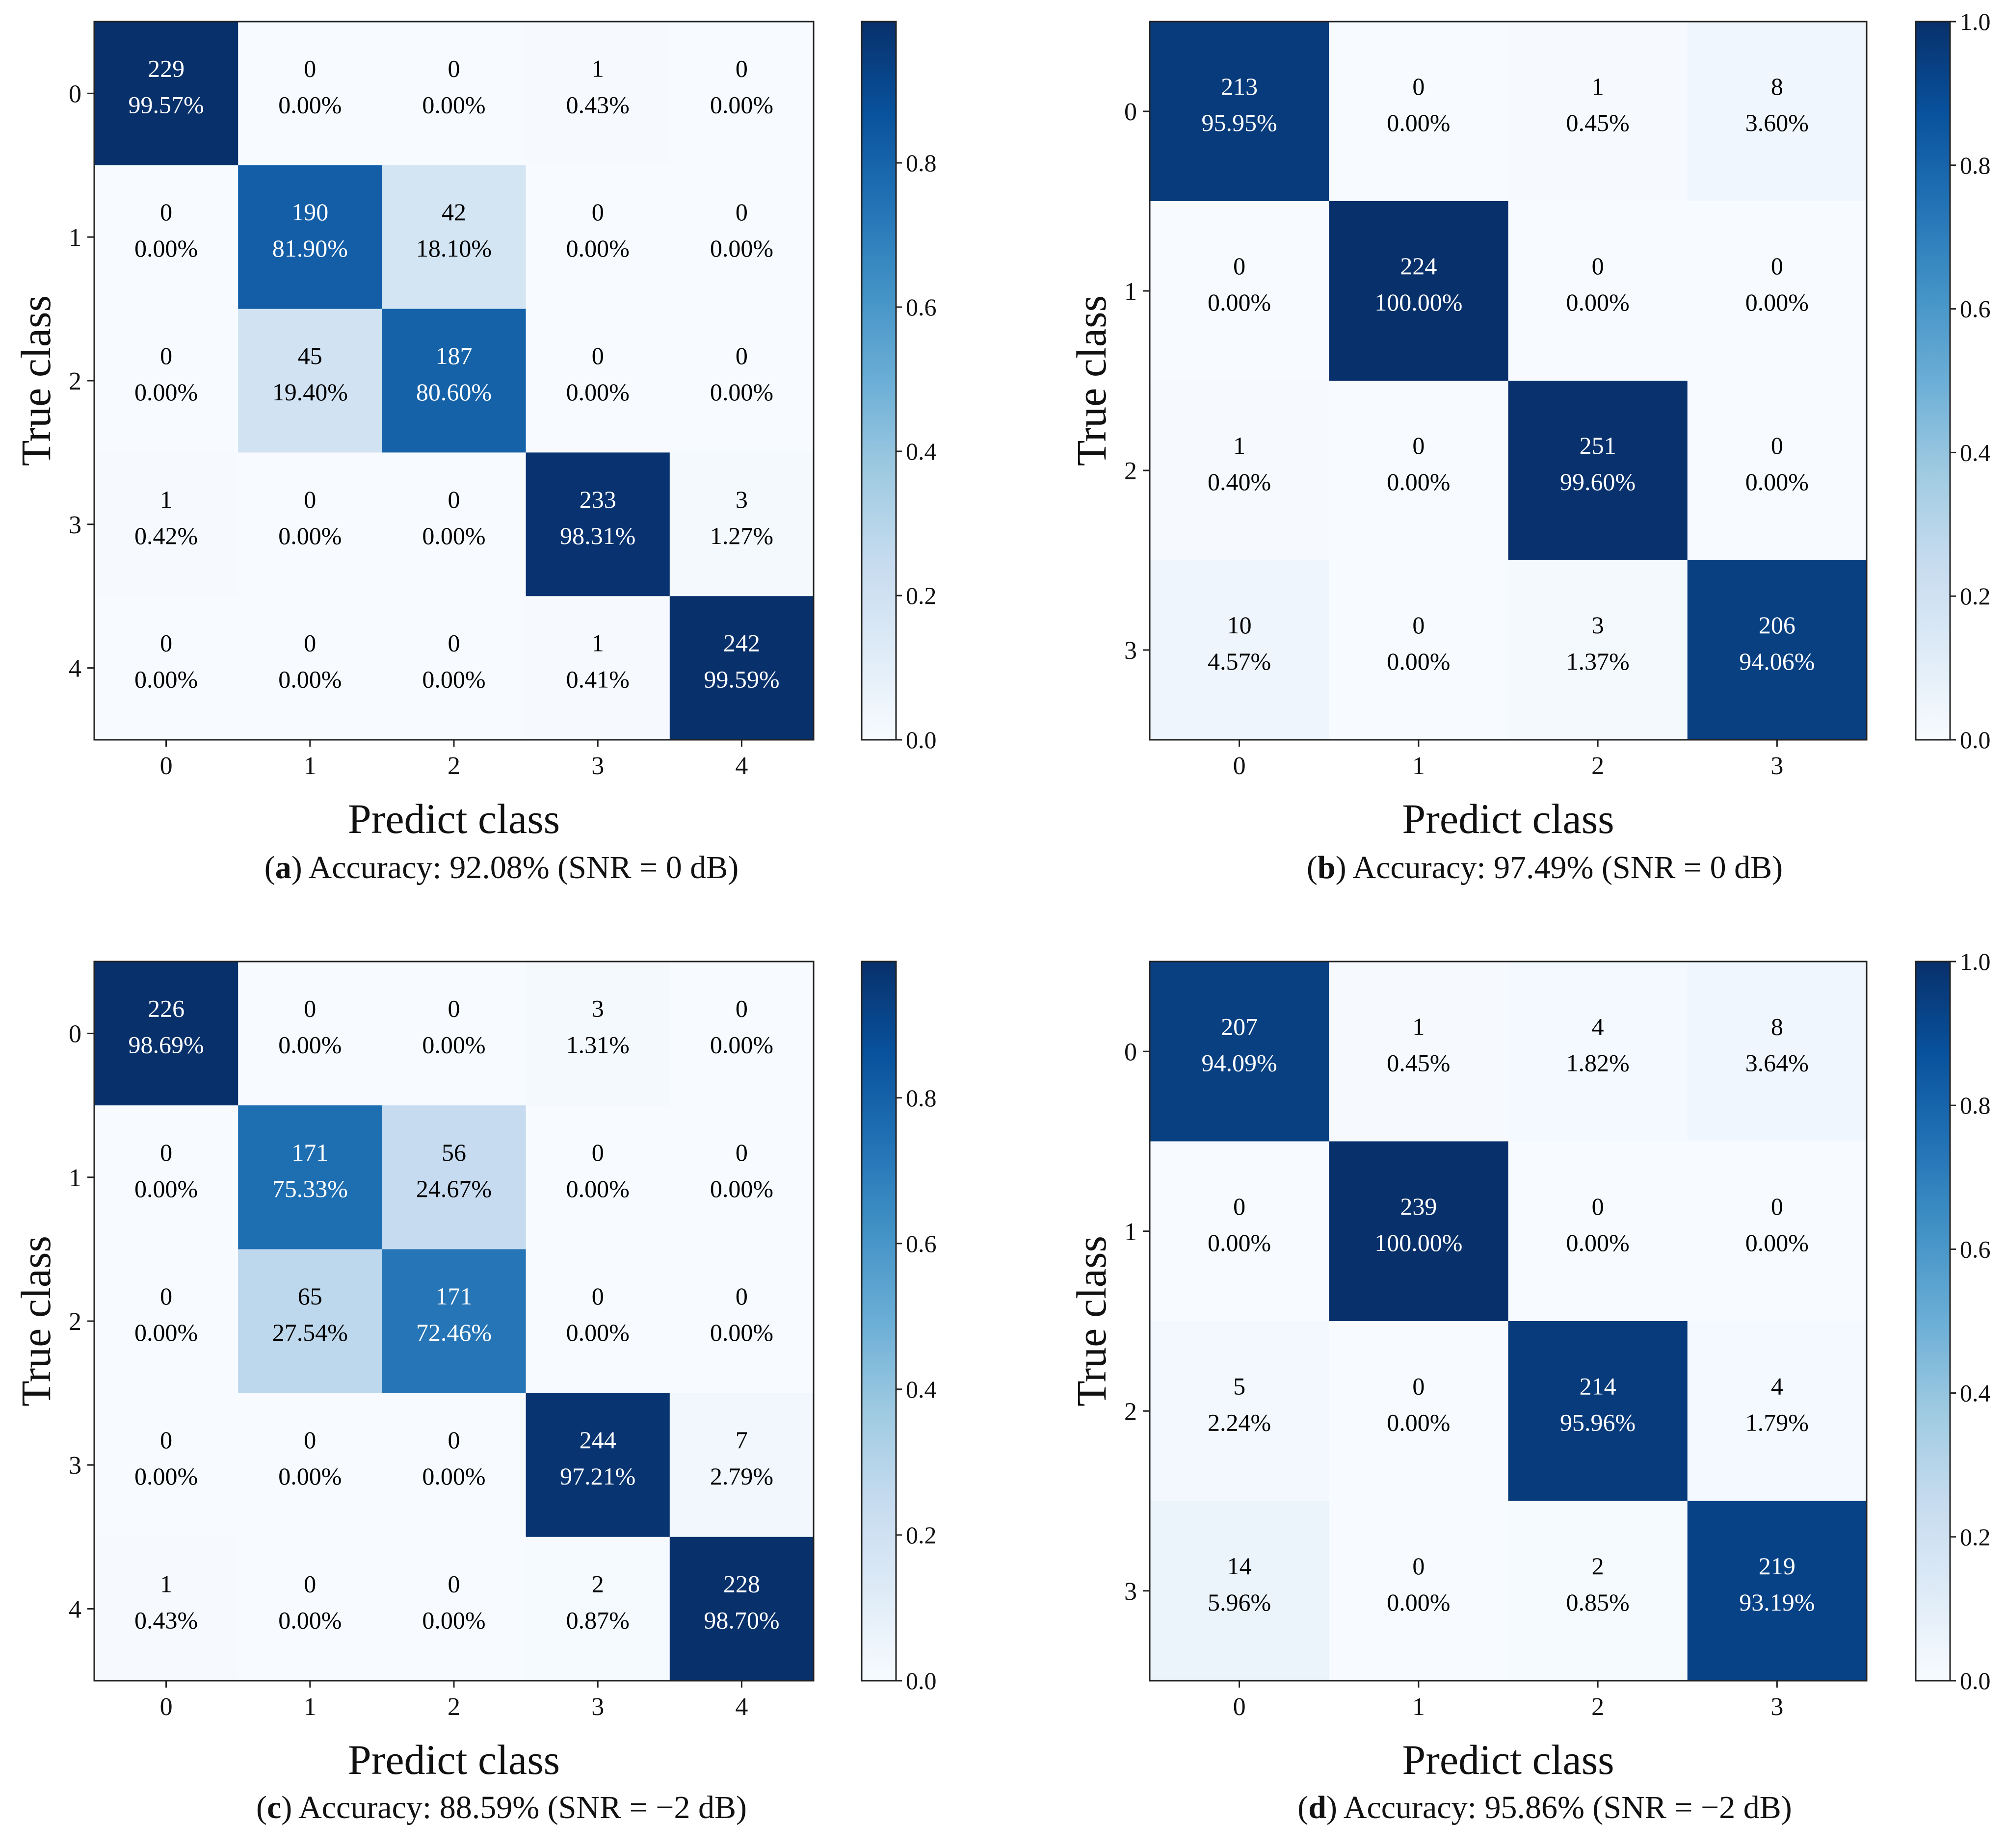 This screenshot has height=1848, width=2006. Describe the element at coordinates (309, 1152) in the screenshot. I see `cell-count-label: 171` at that location.